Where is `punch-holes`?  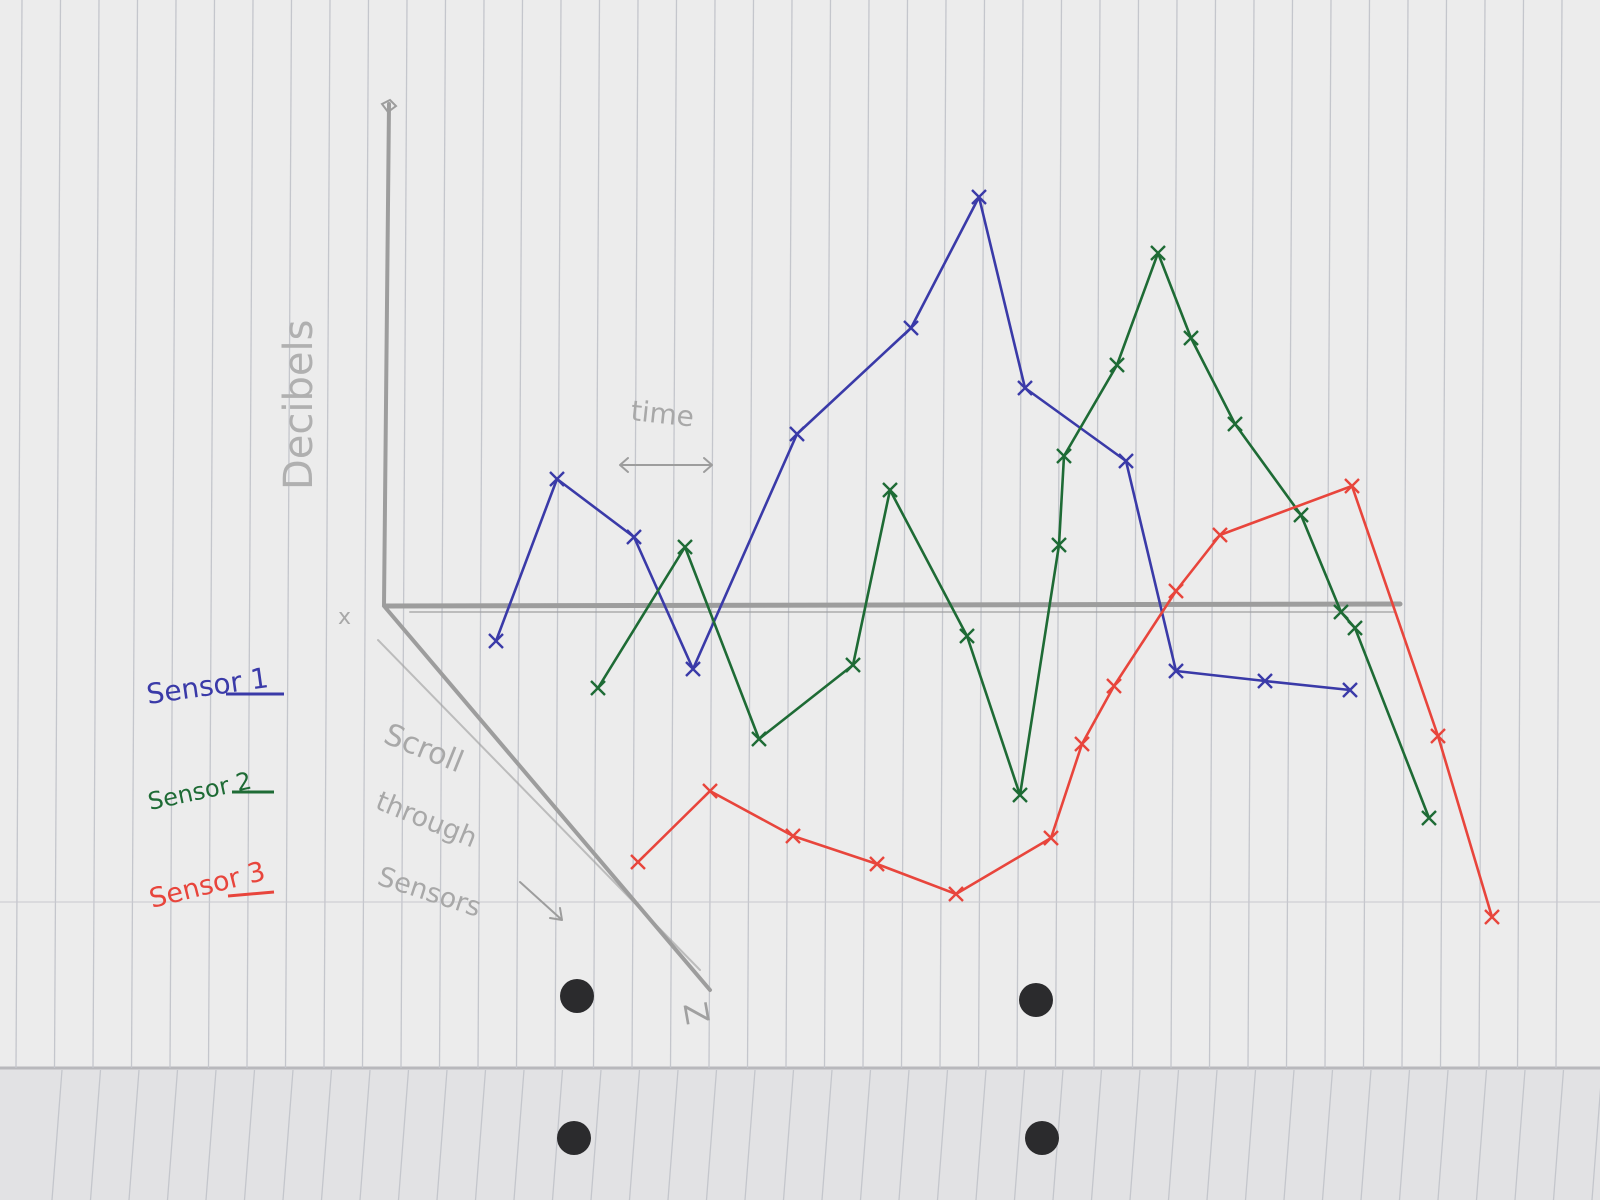 punch-holes is located at coordinates (808, 1067).